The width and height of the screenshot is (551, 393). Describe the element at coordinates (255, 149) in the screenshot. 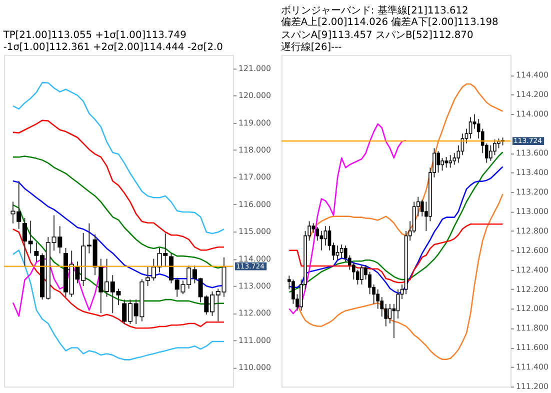

I see `y-tick-label: 118.000` at that location.